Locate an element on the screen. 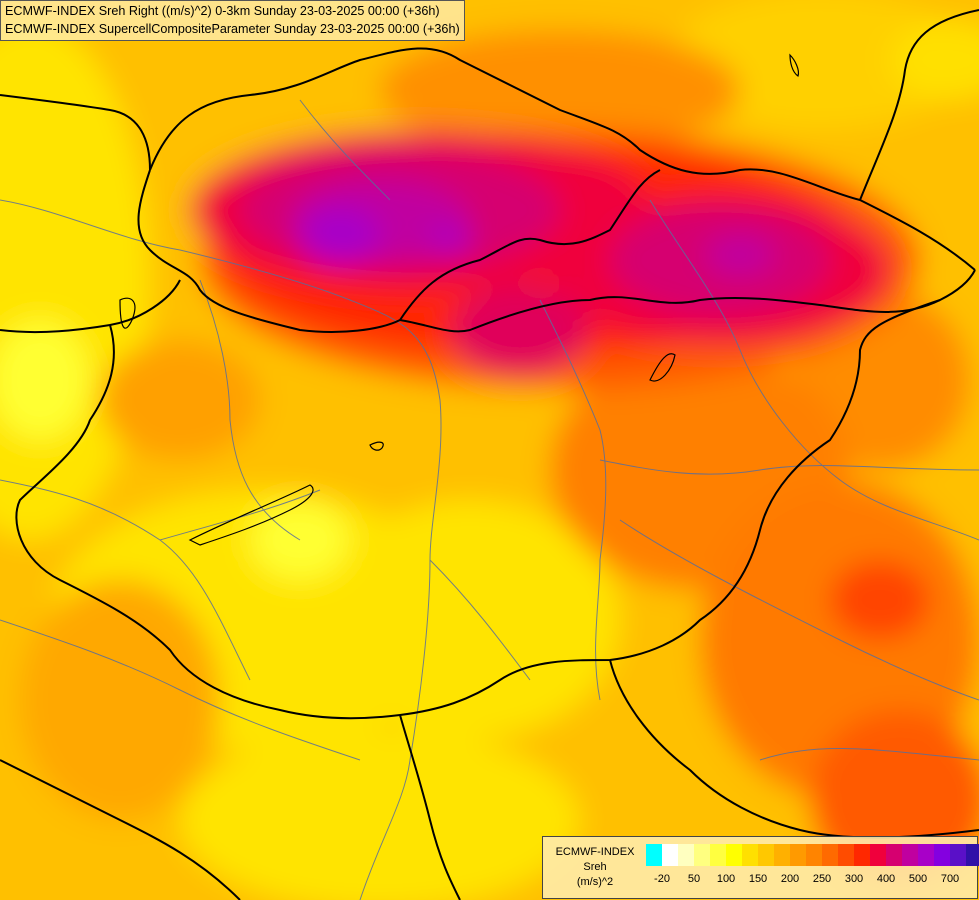  legend-variable: Sreh is located at coordinates (595, 867).